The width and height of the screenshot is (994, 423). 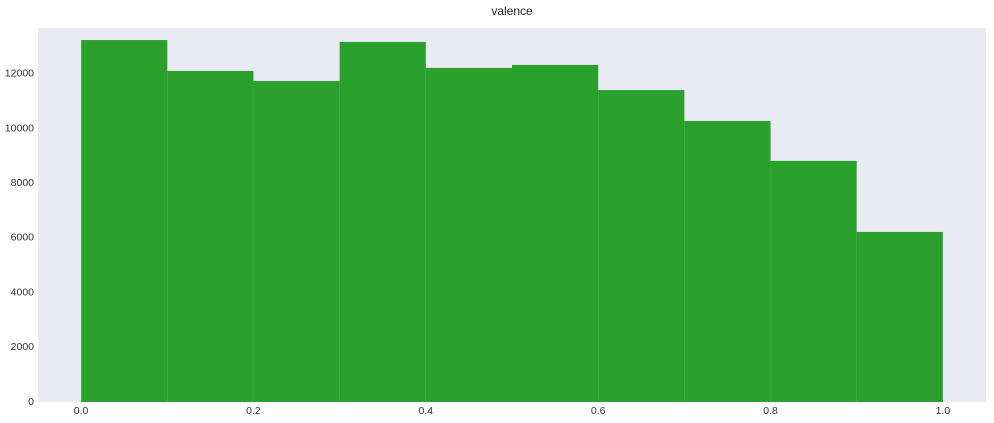 I want to click on x-tick-label: 0.4, so click(x=426, y=411).